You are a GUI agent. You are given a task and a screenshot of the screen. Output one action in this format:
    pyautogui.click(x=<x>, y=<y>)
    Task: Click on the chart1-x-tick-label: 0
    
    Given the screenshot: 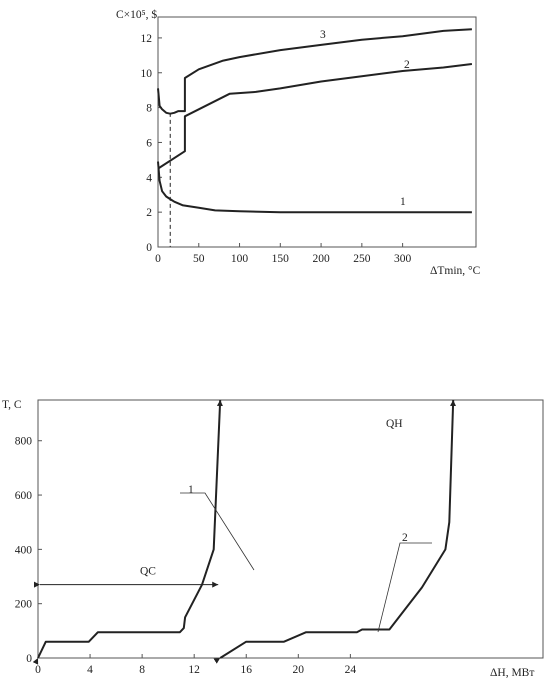 What is the action you would take?
    pyautogui.click(x=158, y=259)
    